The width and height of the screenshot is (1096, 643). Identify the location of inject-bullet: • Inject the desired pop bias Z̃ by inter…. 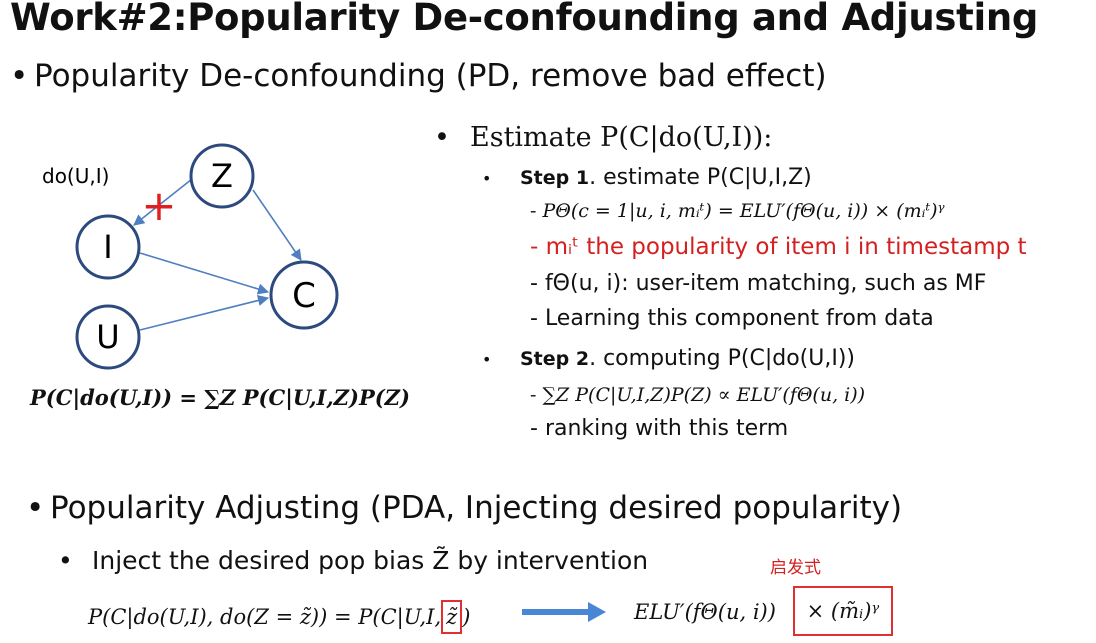
(353, 560).